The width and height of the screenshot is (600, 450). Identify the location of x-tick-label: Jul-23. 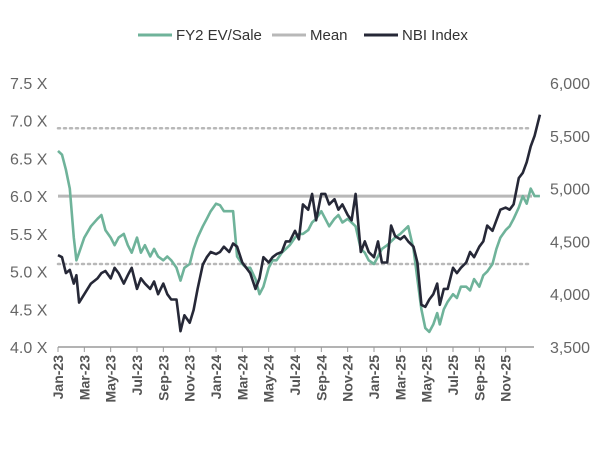
(137, 375).